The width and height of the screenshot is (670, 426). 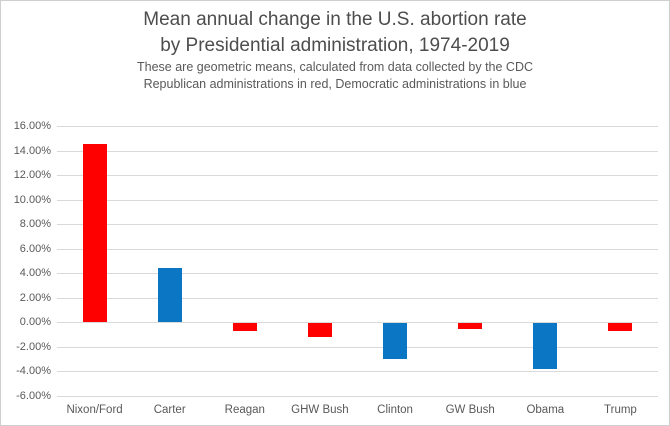 I want to click on bar-obama, so click(x=545, y=346).